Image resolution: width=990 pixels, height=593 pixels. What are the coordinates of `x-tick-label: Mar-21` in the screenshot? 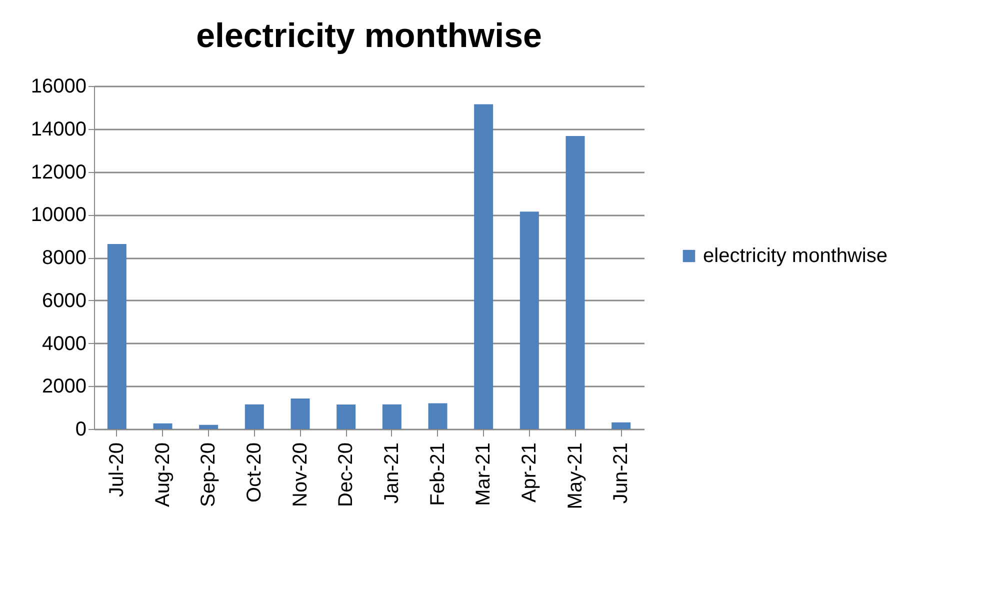 It's located at (483, 474).